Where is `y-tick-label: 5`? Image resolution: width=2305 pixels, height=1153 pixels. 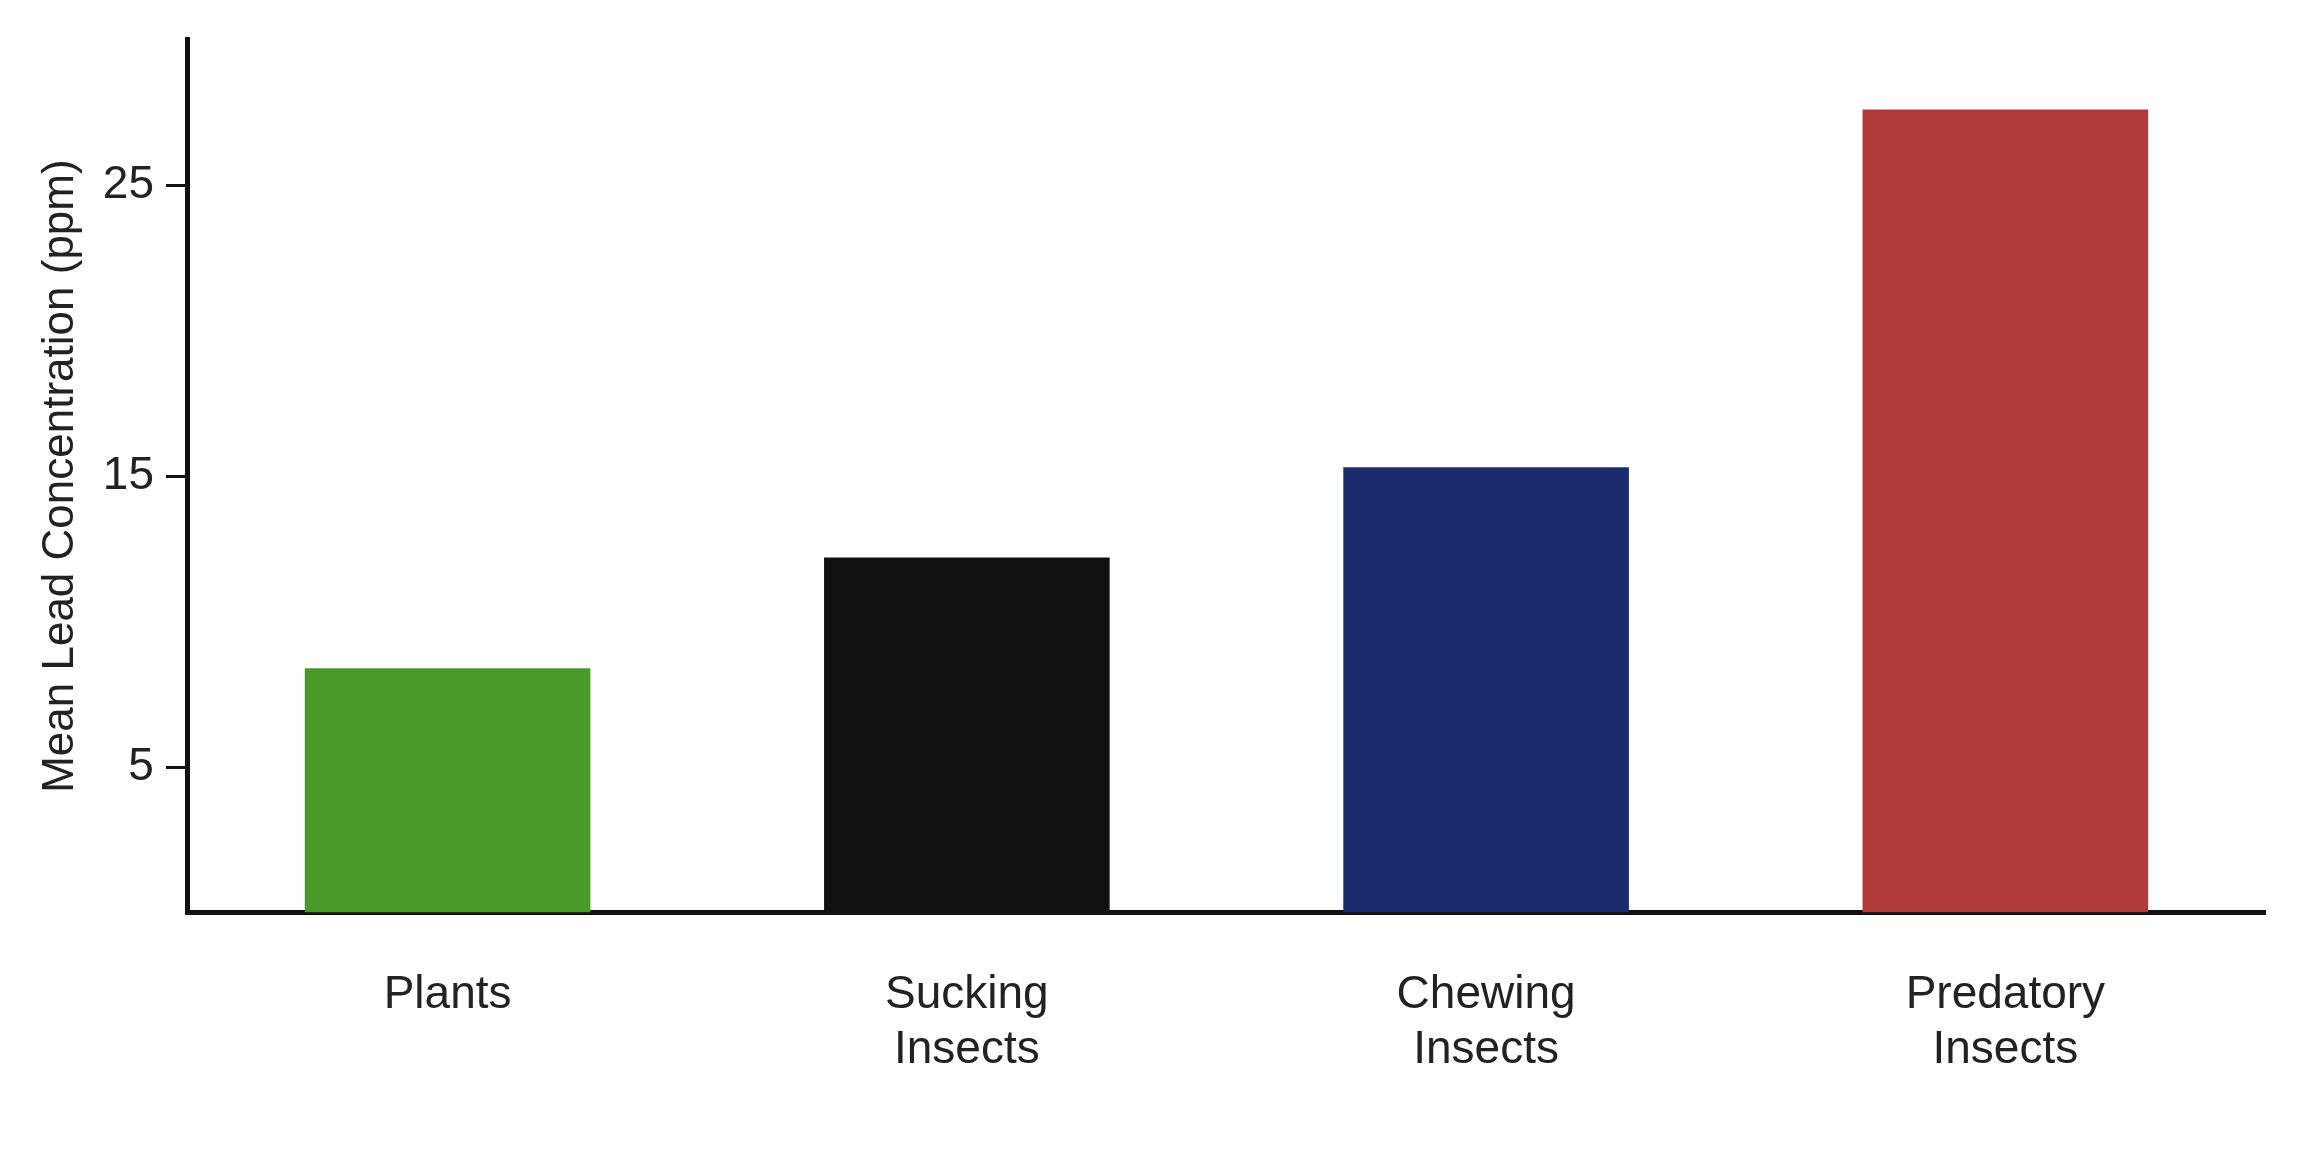 y-tick-label: 5 is located at coordinates (141, 763).